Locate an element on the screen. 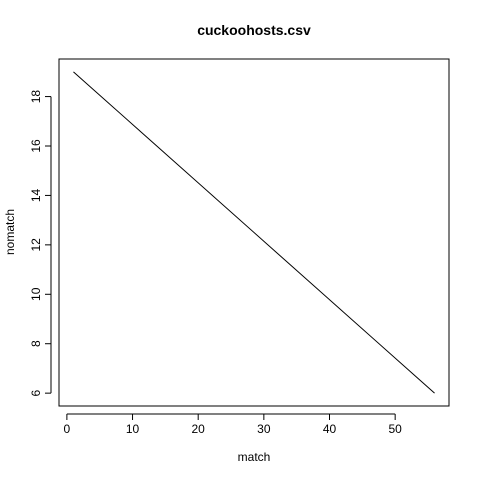 The height and width of the screenshot is (480, 480). y-tick-label: 18 is located at coordinates (36, 97).